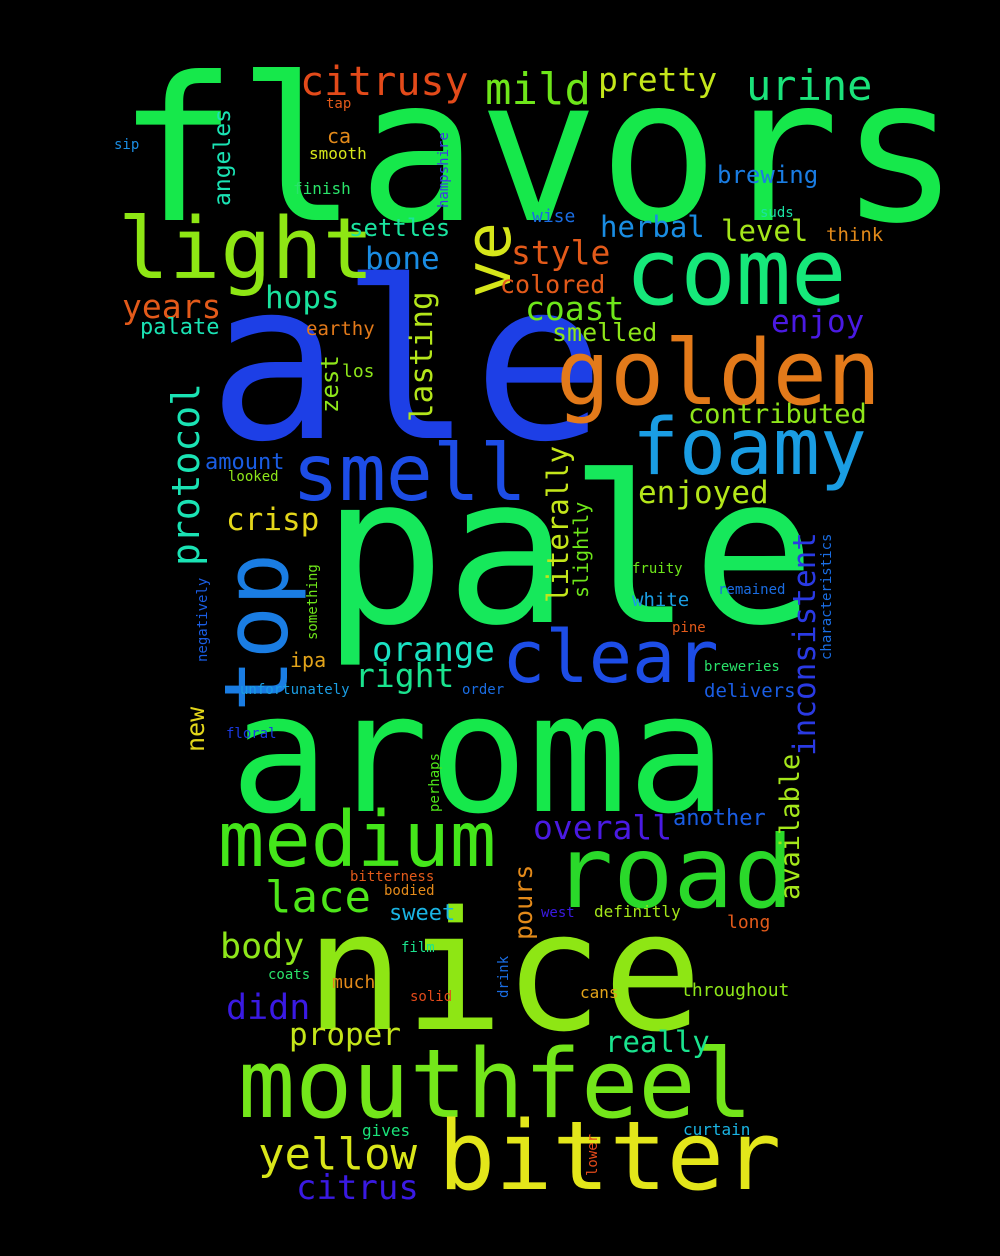 The height and width of the screenshot is (1256, 1000). Describe the element at coordinates (768, 175) in the screenshot. I see `word-brewing: brewing` at that location.